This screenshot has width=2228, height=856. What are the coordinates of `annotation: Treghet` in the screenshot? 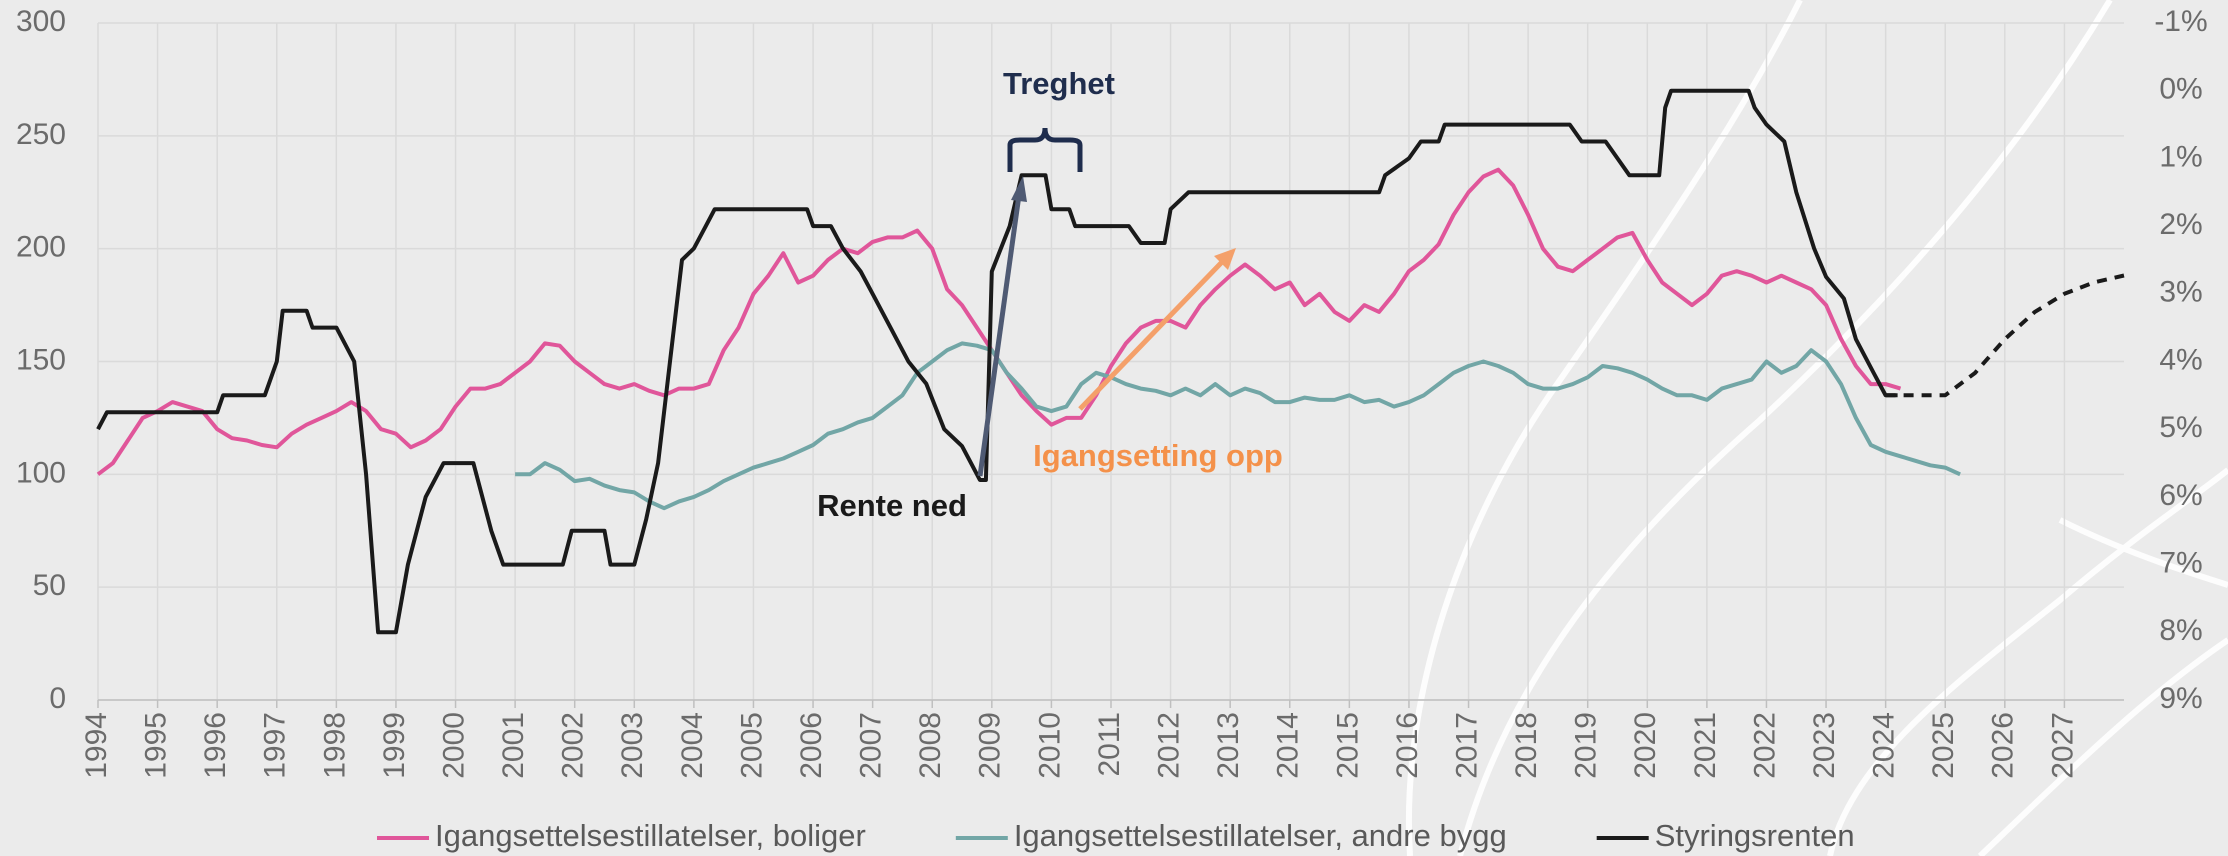 It's located at (1059, 83).